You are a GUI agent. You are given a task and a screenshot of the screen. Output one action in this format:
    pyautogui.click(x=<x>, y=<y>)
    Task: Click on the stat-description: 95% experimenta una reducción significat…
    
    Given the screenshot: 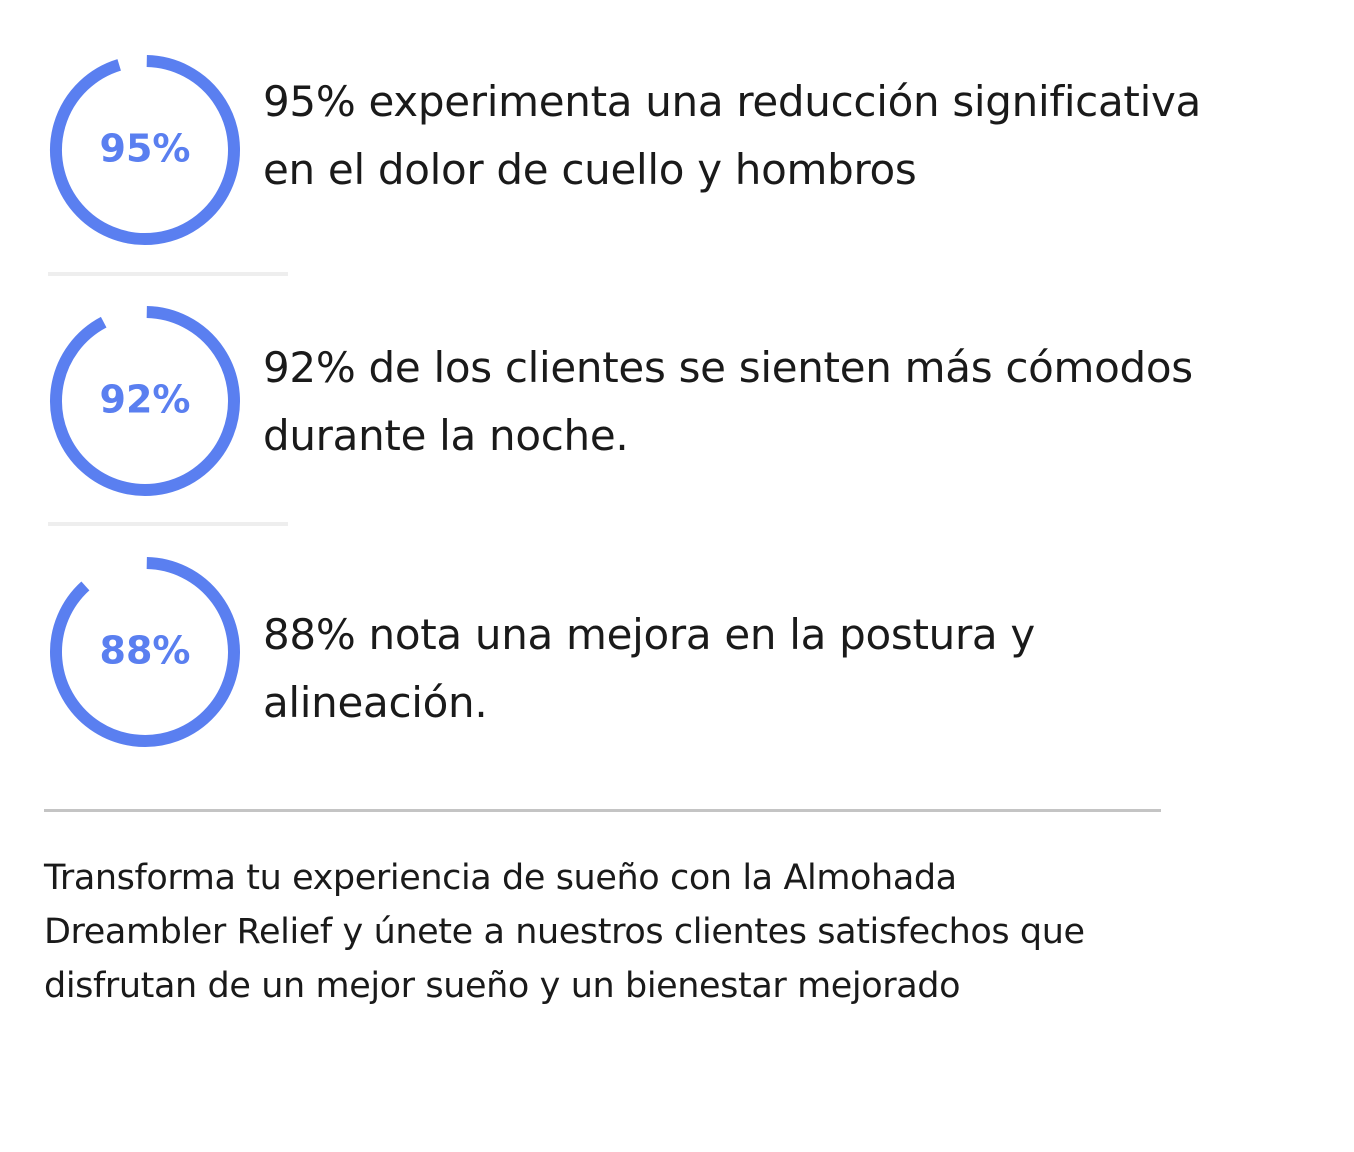 What is the action you would take?
    pyautogui.click(x=793, y=136)
    